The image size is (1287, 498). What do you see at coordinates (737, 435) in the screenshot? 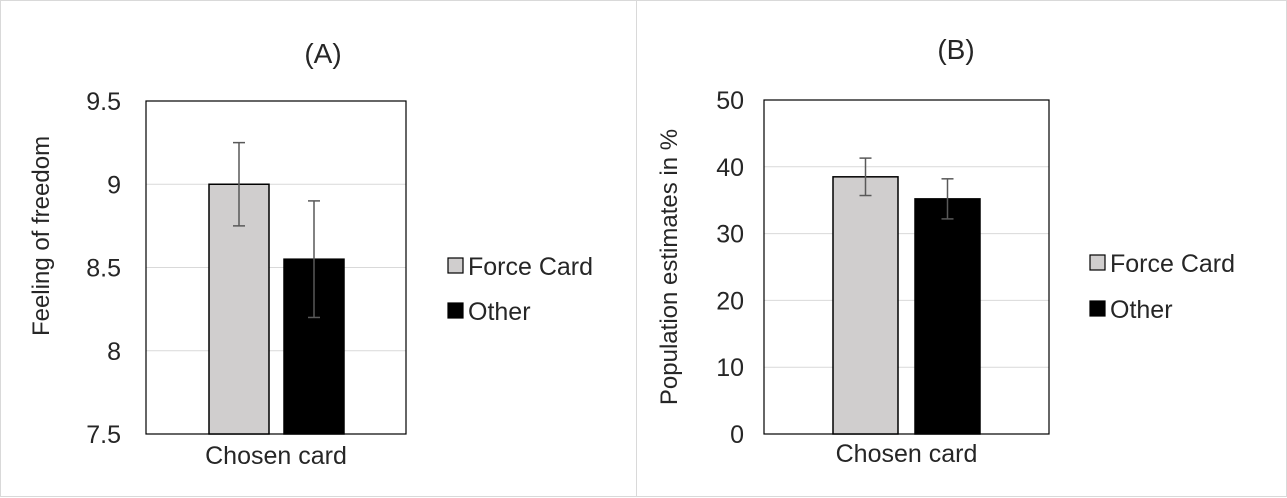
I see `y-tick-label: 0` at bounding box center [737, 435].